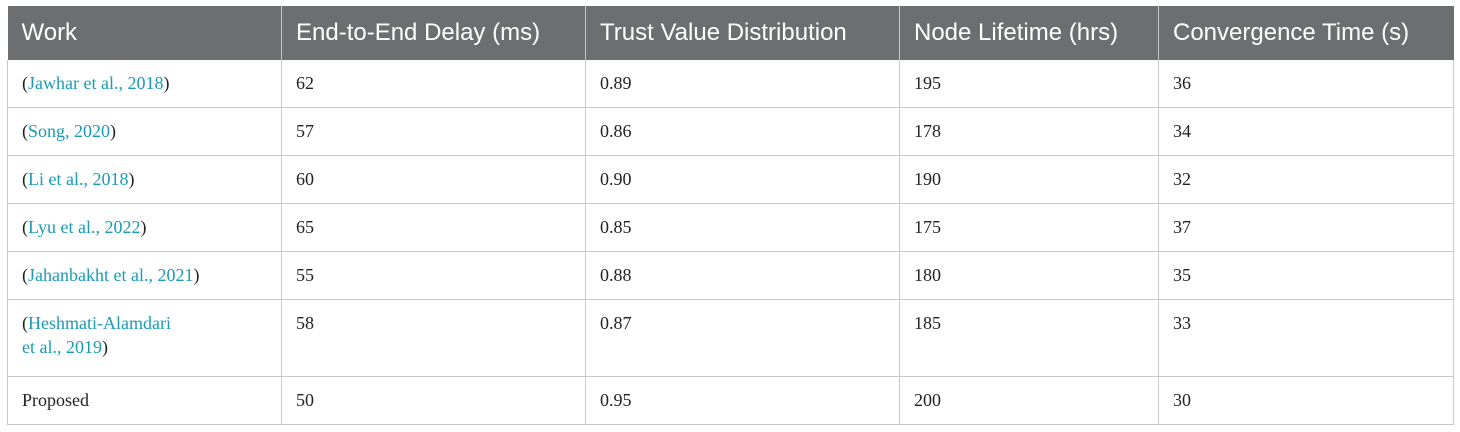  I want to click on lifetime-cell: 180, so click(1029, 275).